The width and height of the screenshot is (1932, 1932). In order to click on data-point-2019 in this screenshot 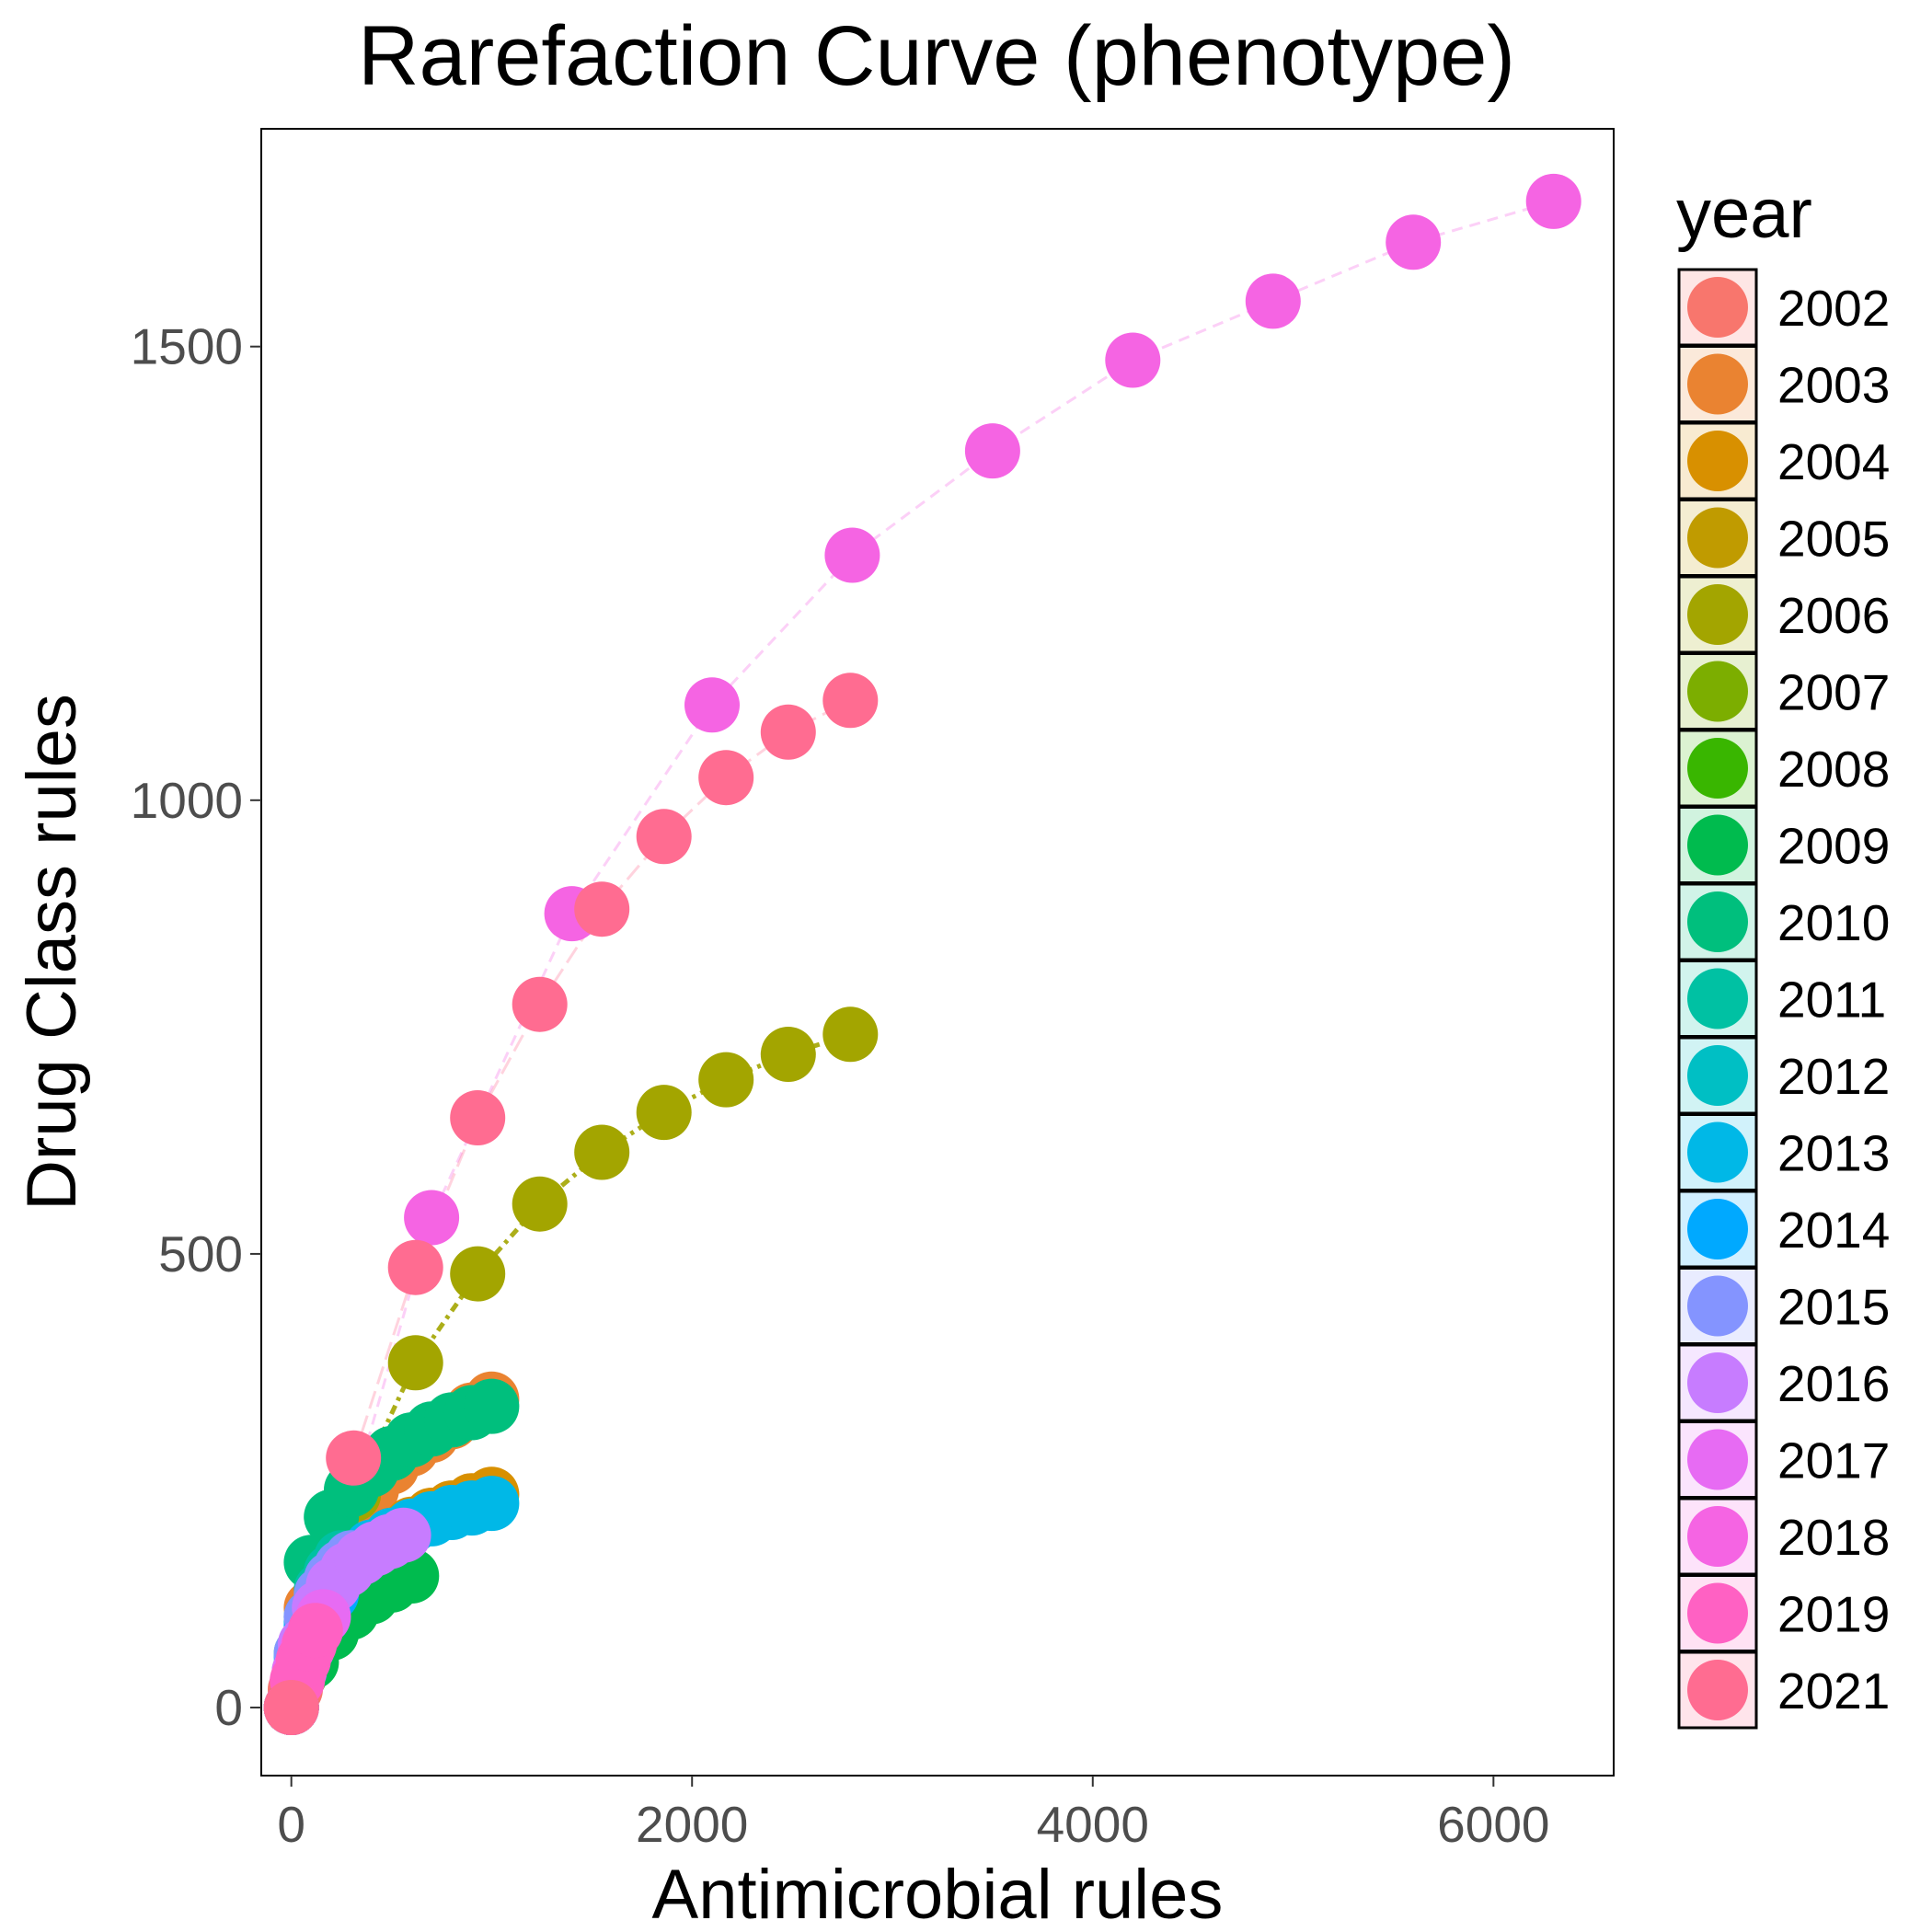, I will do `click(315, 1631)`.